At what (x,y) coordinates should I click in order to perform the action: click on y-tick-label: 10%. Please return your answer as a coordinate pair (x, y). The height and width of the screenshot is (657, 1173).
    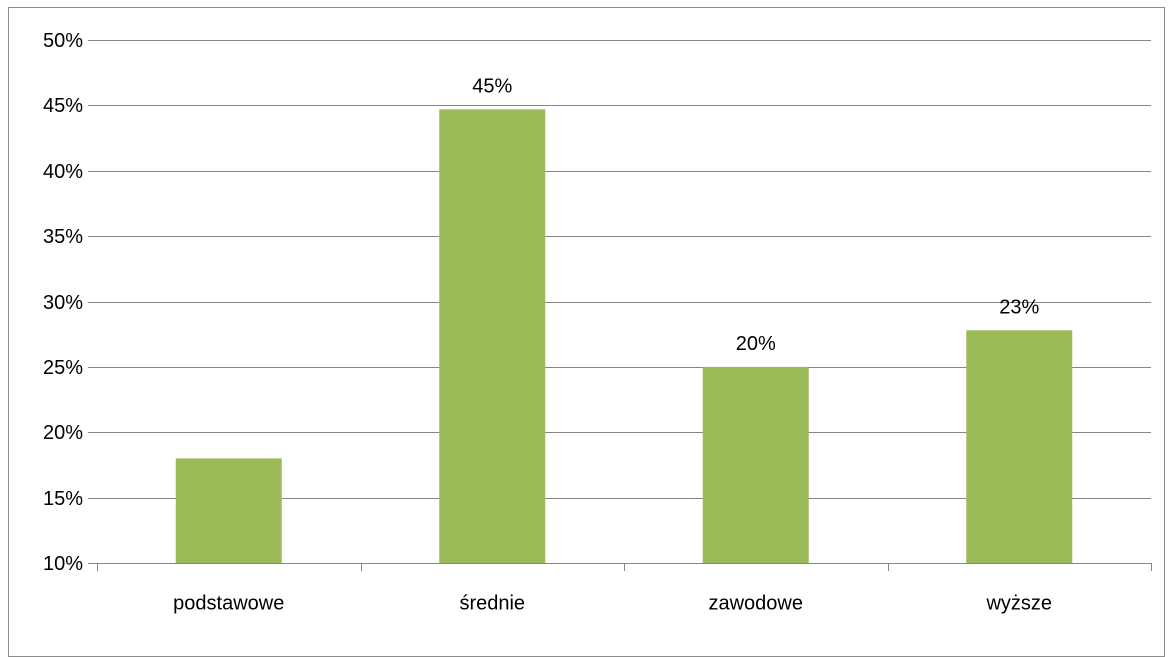
    Looking at the image, I should click on (63, 564).